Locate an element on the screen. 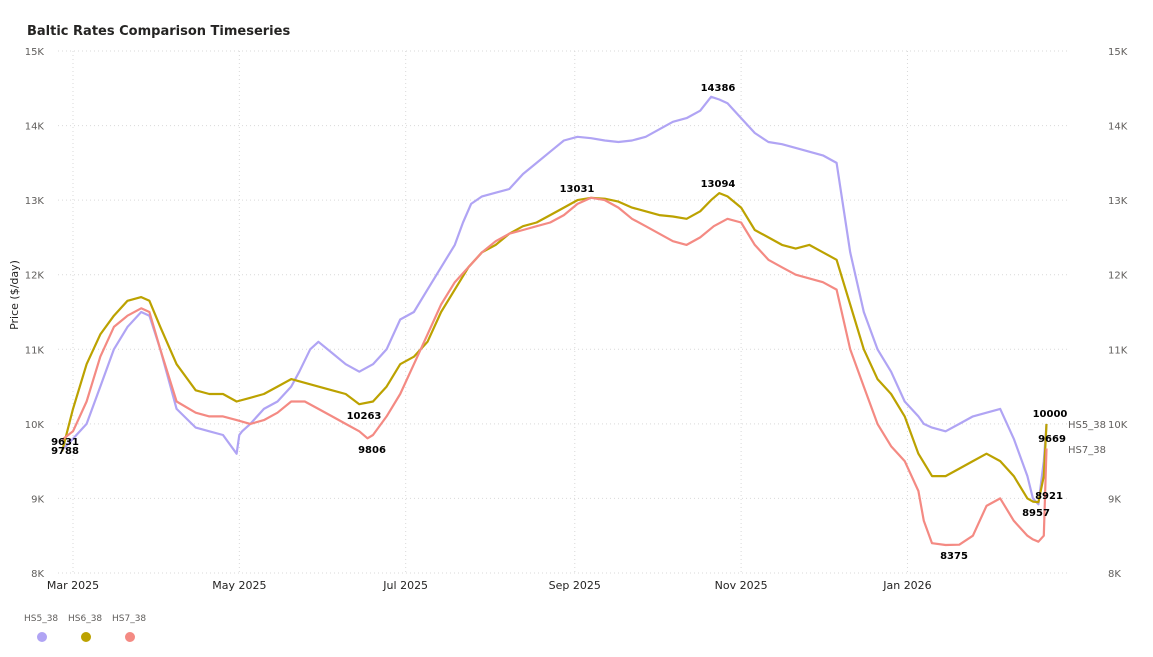 The image size is (1153, 657). y-tick-label-left: 12K is located at coordinates (35, 276).